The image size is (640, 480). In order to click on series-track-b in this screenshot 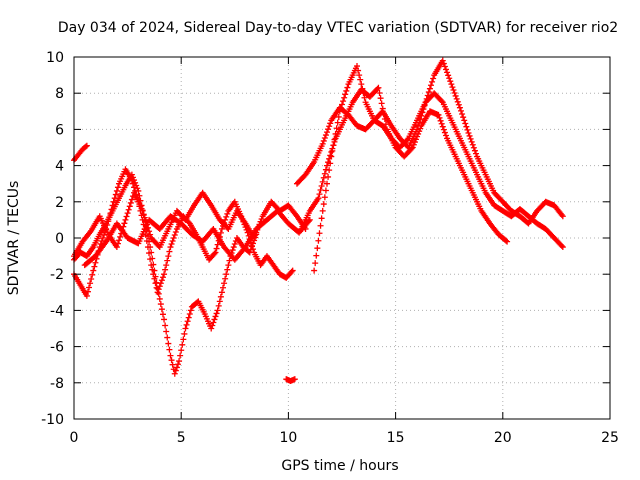, I will do `click(183, 232)`.